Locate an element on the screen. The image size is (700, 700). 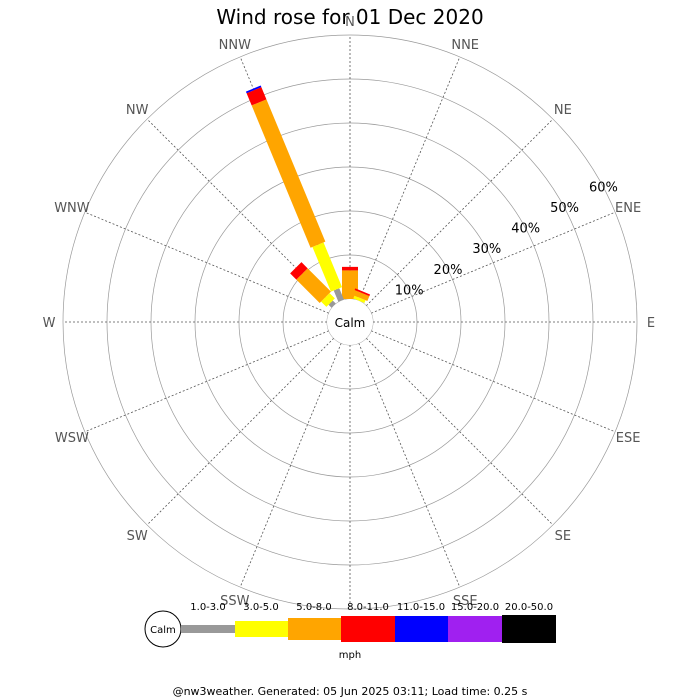
calm-label: Calm is located at coordinates (350, 323).